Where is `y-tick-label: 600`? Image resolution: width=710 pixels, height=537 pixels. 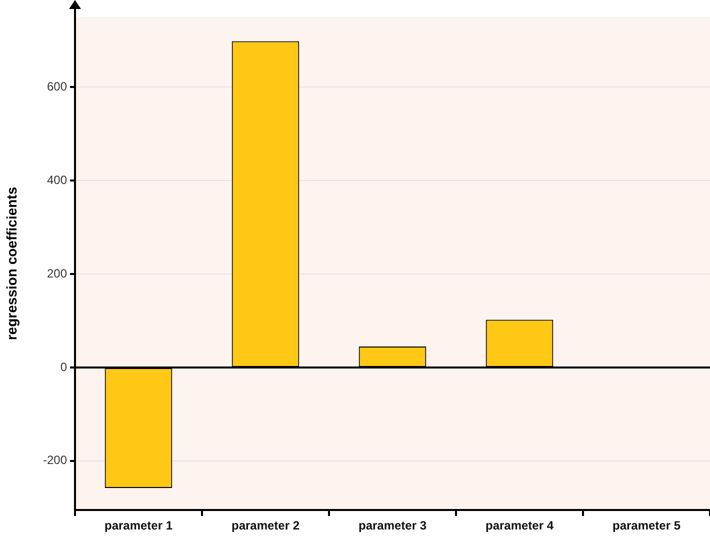
y-tick-label: 600 is located at coordinates (57, 86).